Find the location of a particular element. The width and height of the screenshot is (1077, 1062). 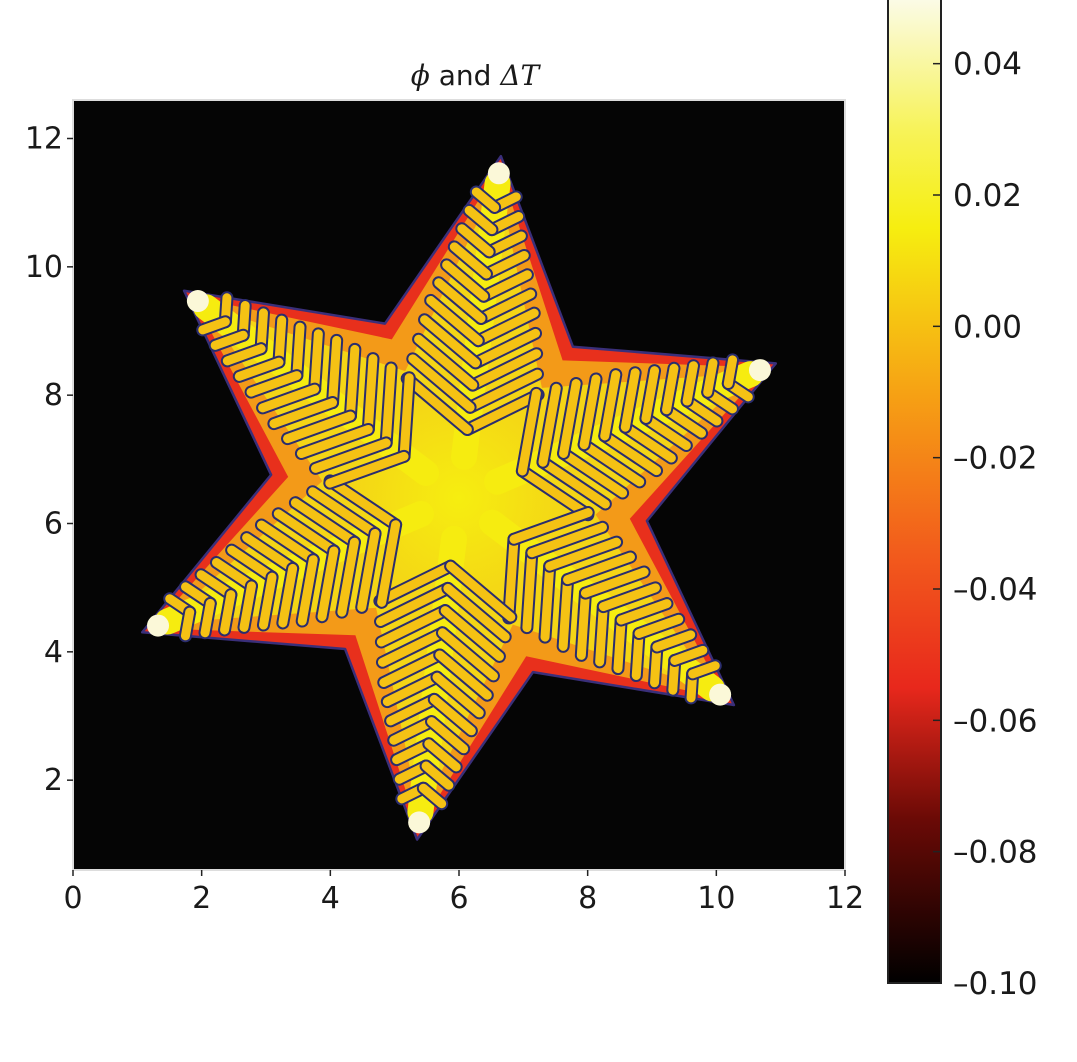

title-and: and is located at coordinates (465, 75).